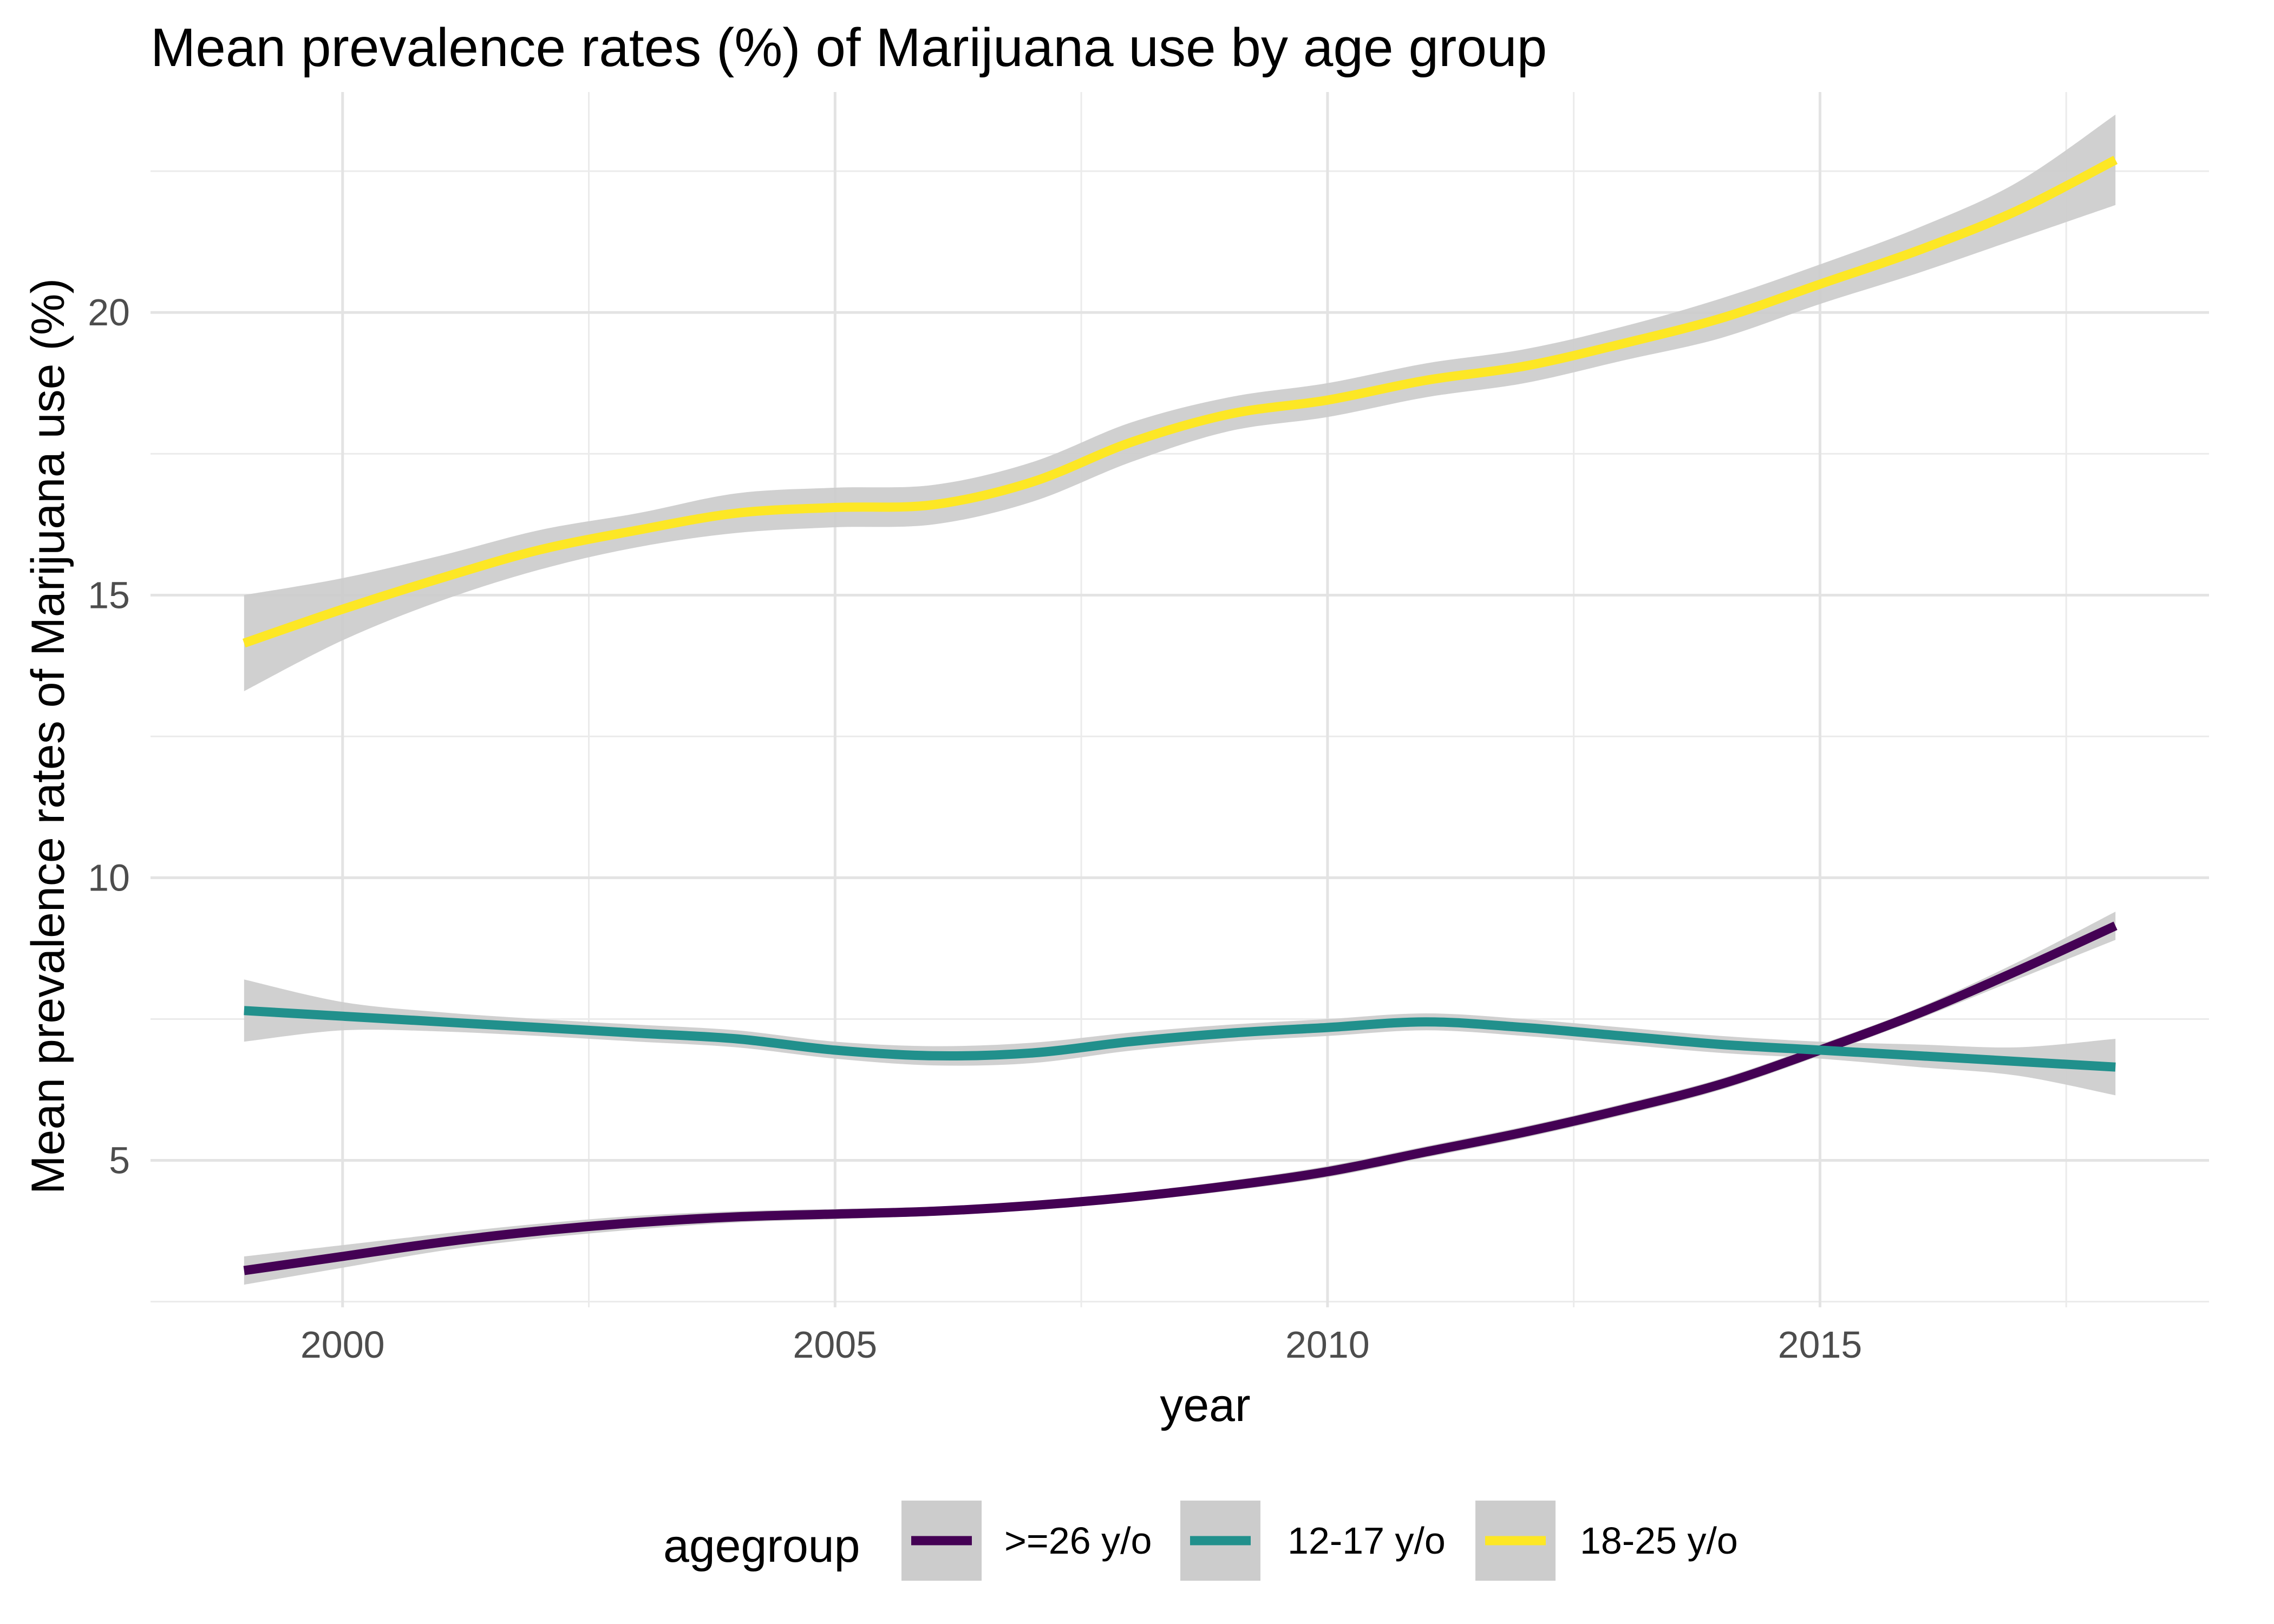 The width and height of the screenshot is (2274, 1624). Describe the element at coordinates (1367, 1541) in the screenshot. I see `legend-label: 12-17 y/o` at that location.